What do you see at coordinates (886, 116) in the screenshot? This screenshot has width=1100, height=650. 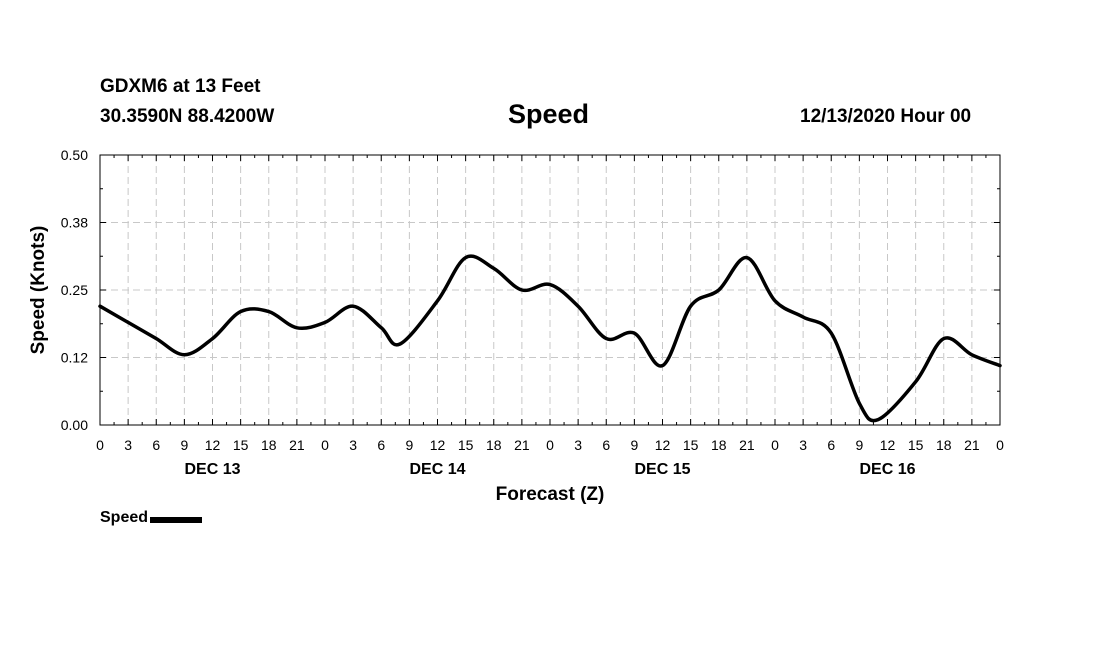 I see `forecast-run-label: 12/13/2020 Hour 00` at bounding box center [886, 116].